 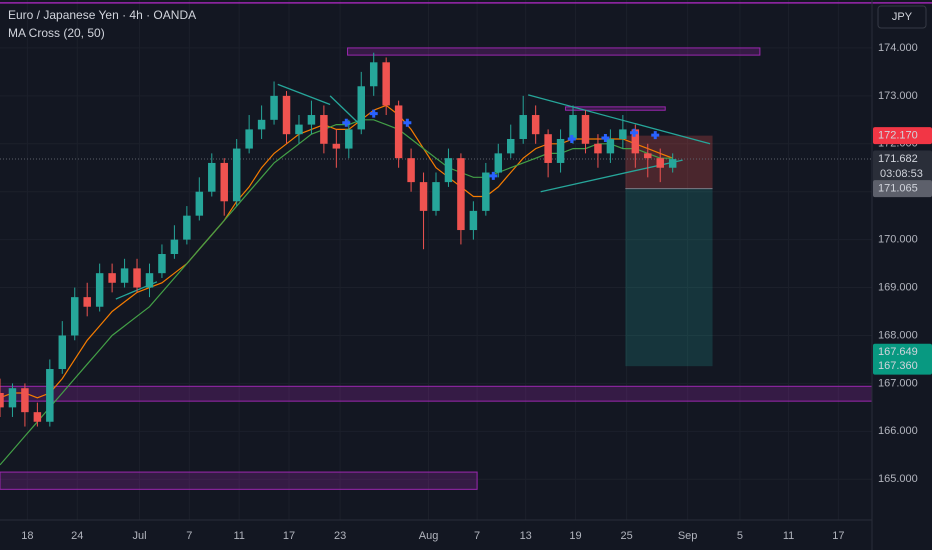 I want to click on y-tick-label: 170.000, so click(x=898, y=240).